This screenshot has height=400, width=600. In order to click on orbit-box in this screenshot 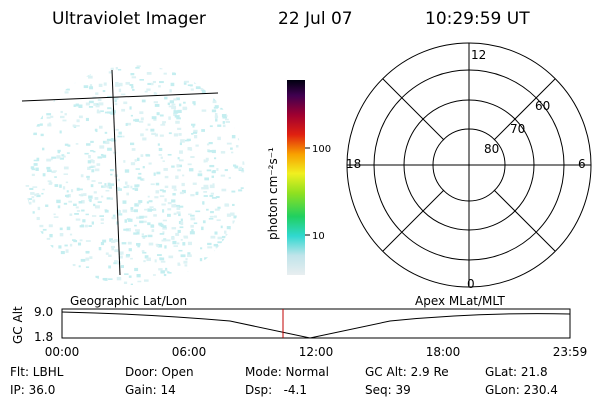, I will do `click(316, 323)`.